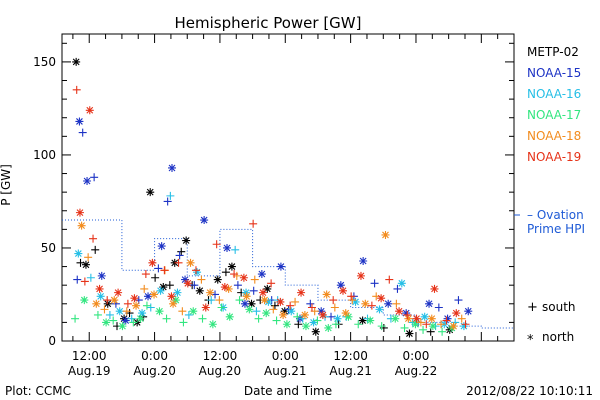  Describe the element at coordinates (52, 341) in the screenshot. I see `y-tick-label: 0` at that location.